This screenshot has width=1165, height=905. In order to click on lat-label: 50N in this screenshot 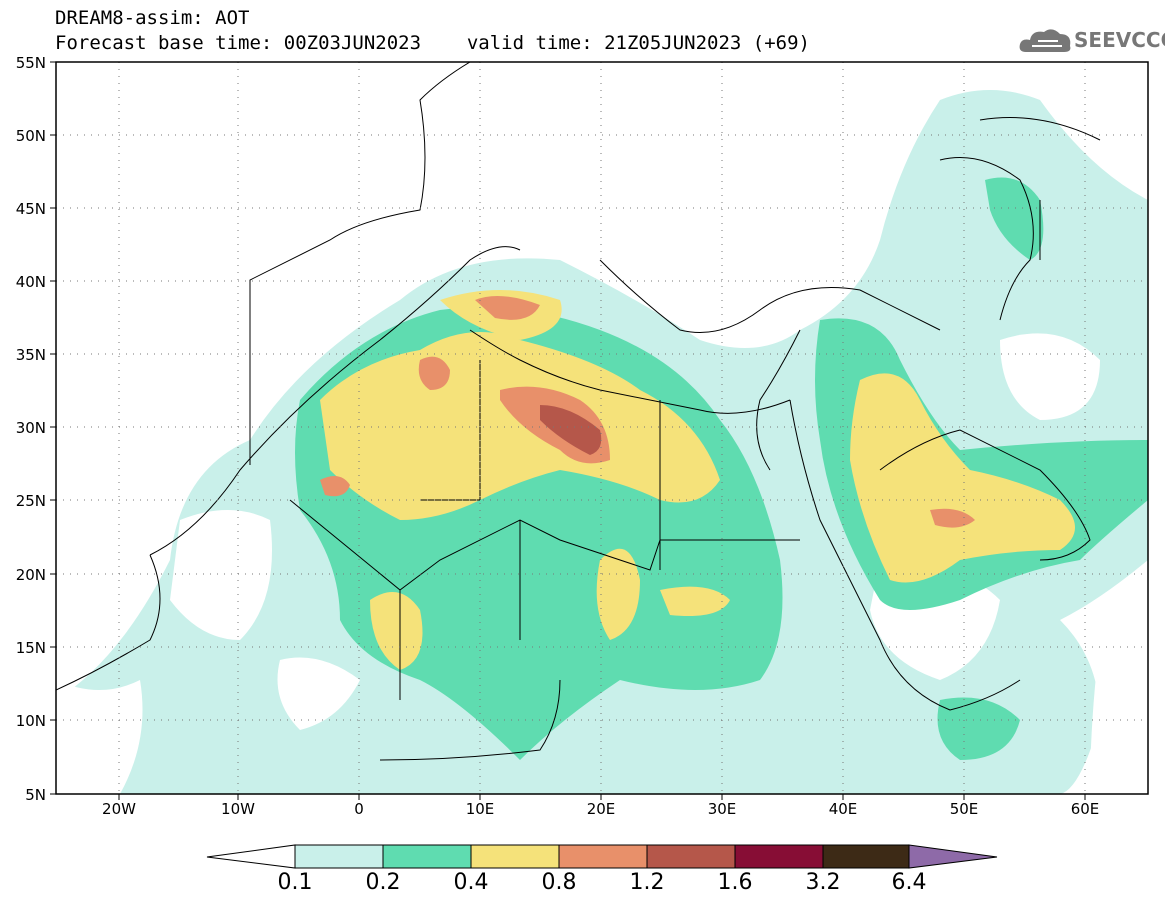, I will do `click(30, 136)`.